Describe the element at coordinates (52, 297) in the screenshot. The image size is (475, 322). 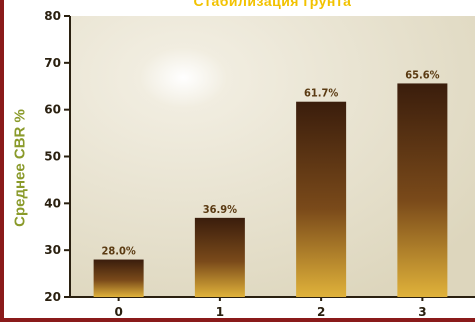
I see `y-tick-label: 20` at that location.